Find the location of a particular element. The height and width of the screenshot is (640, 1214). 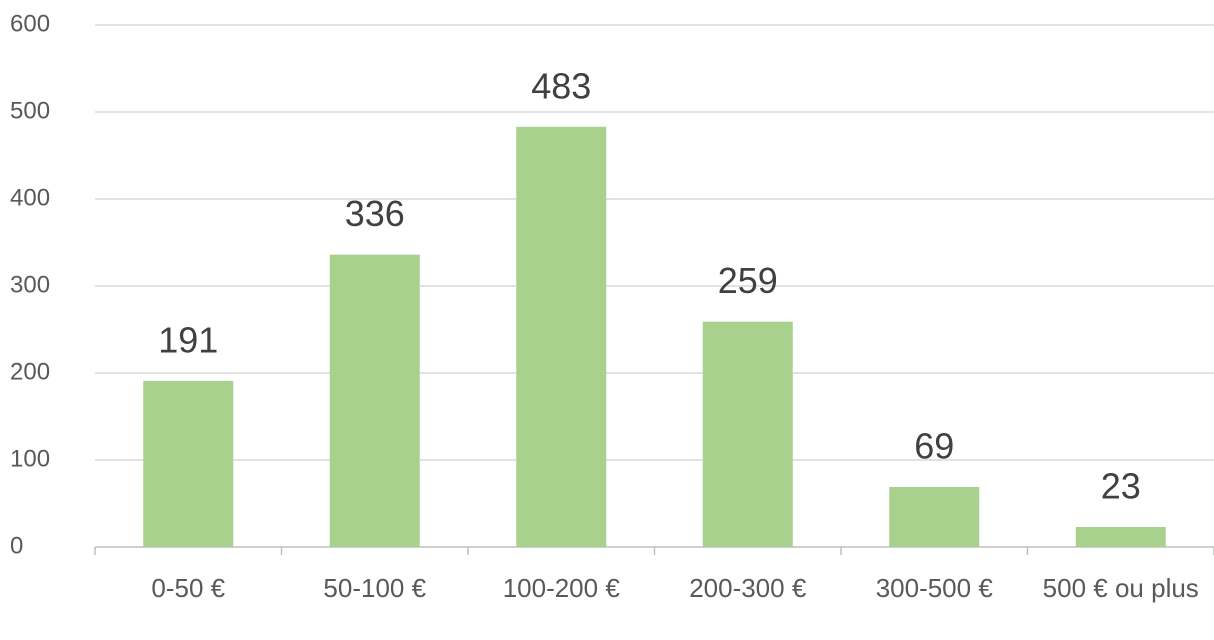

data-label: 259 is located at coordinates (748, 280).